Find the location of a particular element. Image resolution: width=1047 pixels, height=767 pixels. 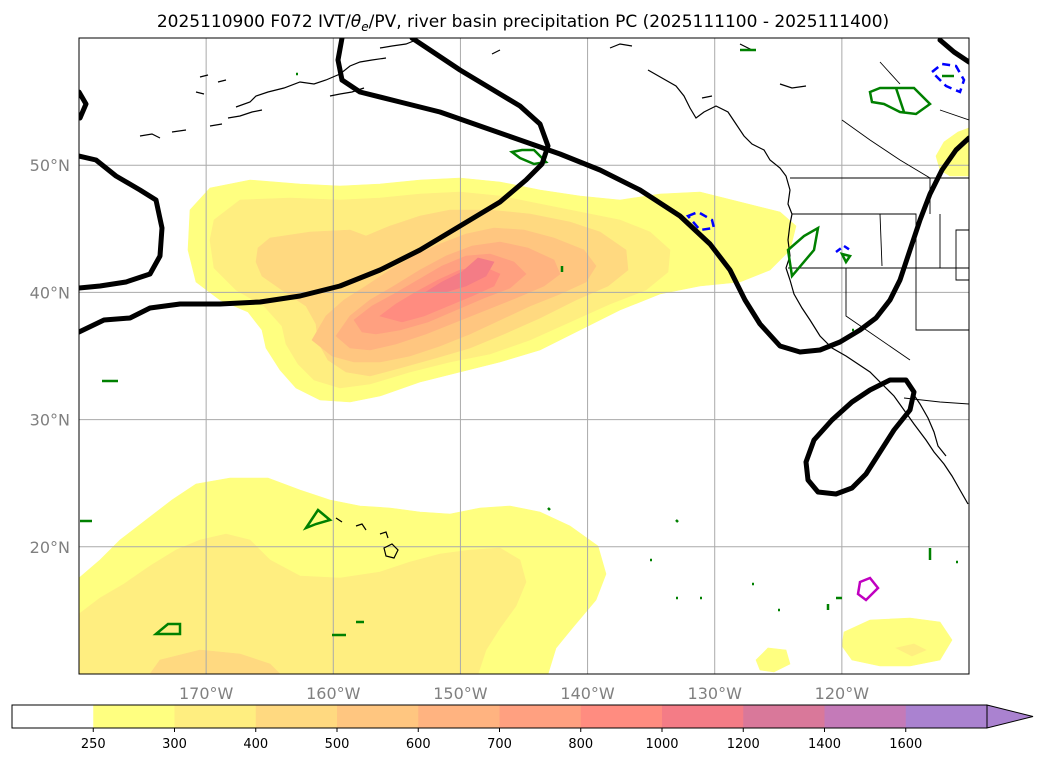

lat-tick-label: 40°N is located at coordinates (50, 292).